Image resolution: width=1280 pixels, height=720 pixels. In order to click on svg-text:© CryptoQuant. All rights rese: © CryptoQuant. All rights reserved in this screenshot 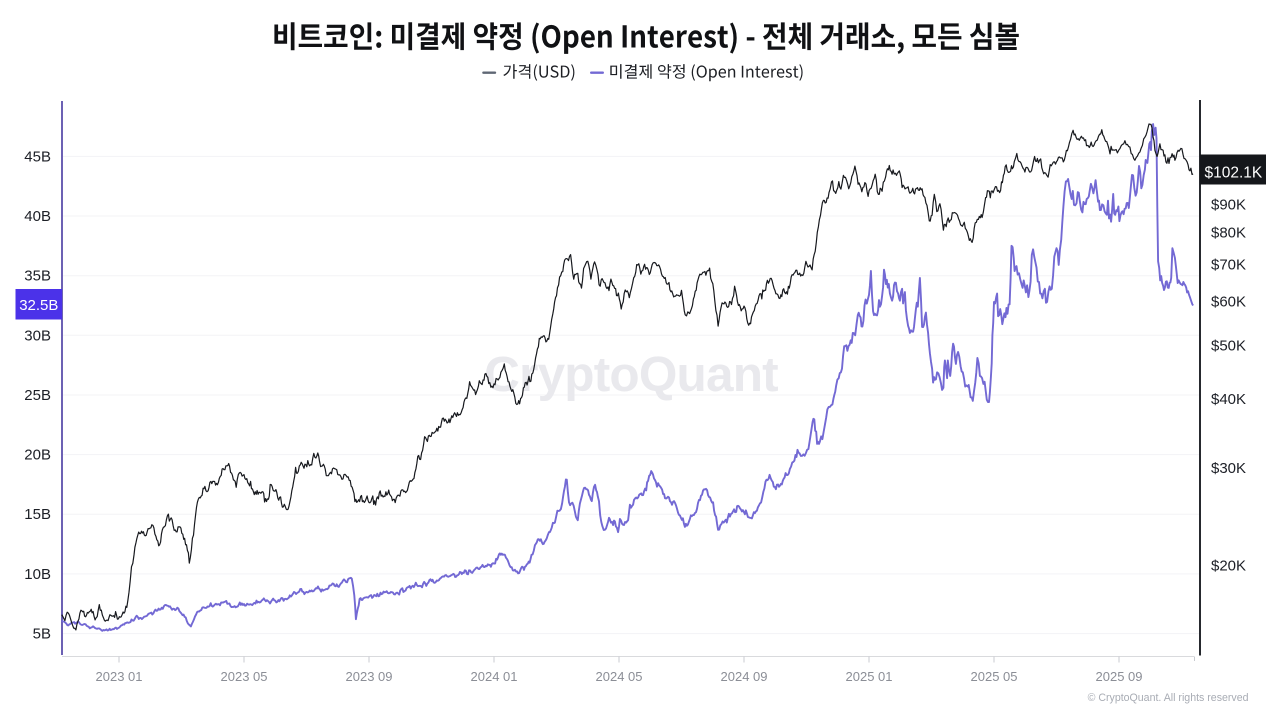, I will do `click(1168, 698)`.